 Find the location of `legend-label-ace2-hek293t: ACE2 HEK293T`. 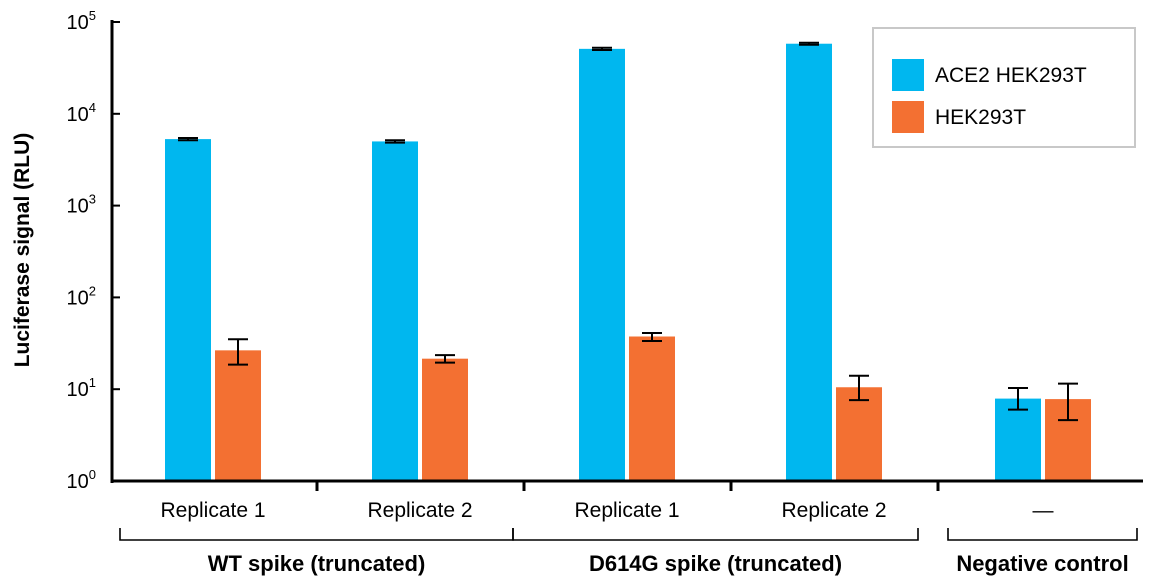

legend-label-ace2-hek293t: ACE2 HEK293T is located at coordinates (1011, 75).